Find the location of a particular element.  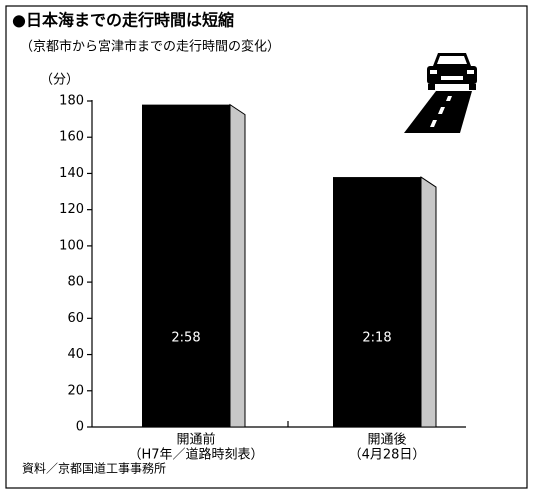

source: 資料／京都国道工事事務所 is located at coordinates (94, 469).